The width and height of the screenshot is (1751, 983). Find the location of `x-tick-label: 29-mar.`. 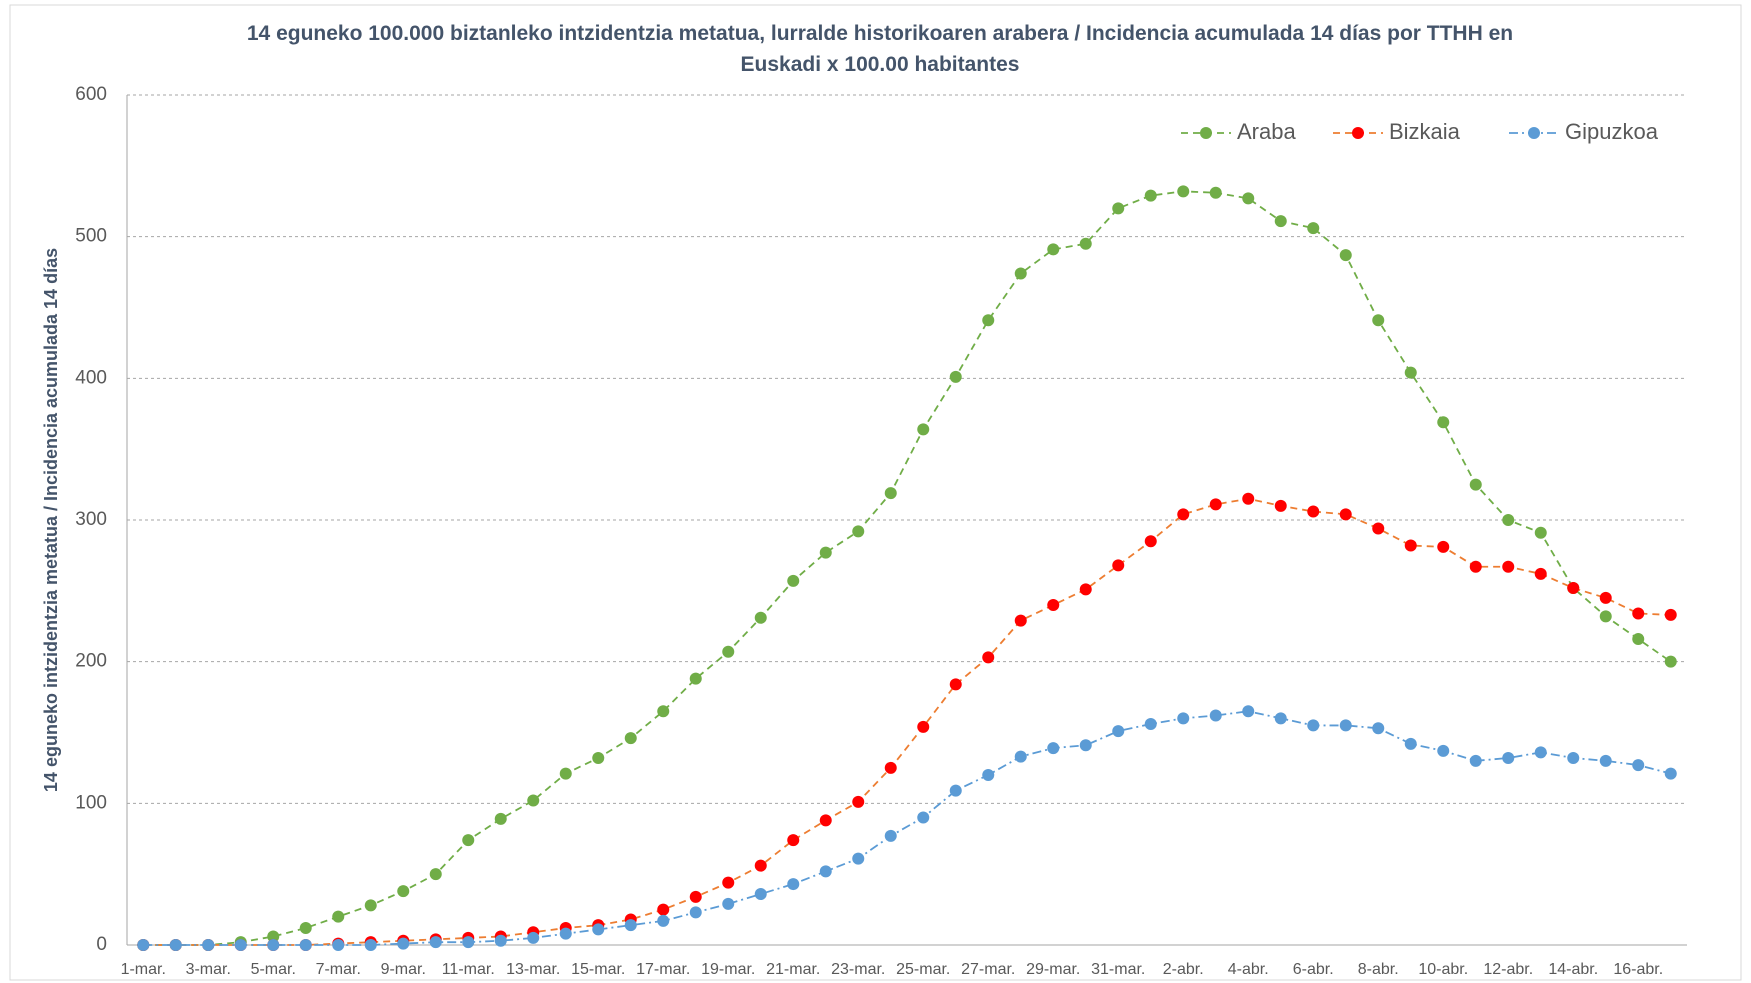

x-tick-label: 29-mar. is located at coordinates (1053, 969).